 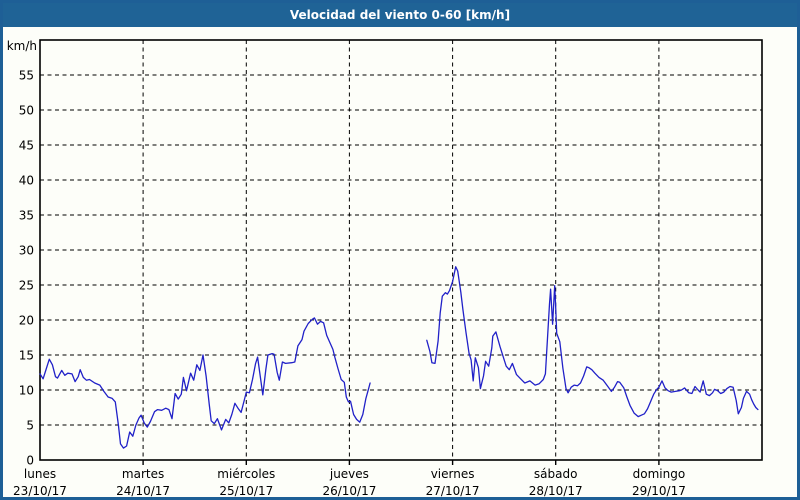 What do you see at coordinates (26, 76) in the screenshot?
I see `y-tick-label: 55` at bounding box center [26, 76].